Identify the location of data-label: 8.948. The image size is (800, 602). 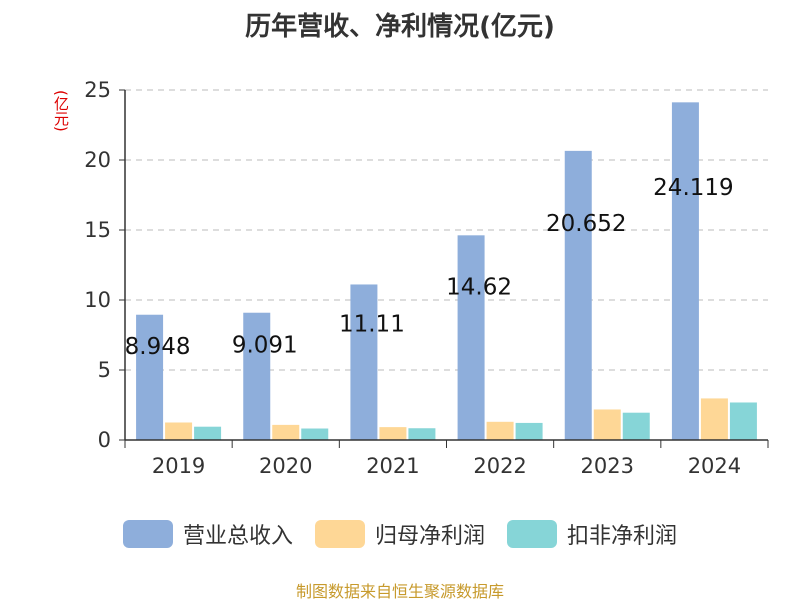
(158, 347).